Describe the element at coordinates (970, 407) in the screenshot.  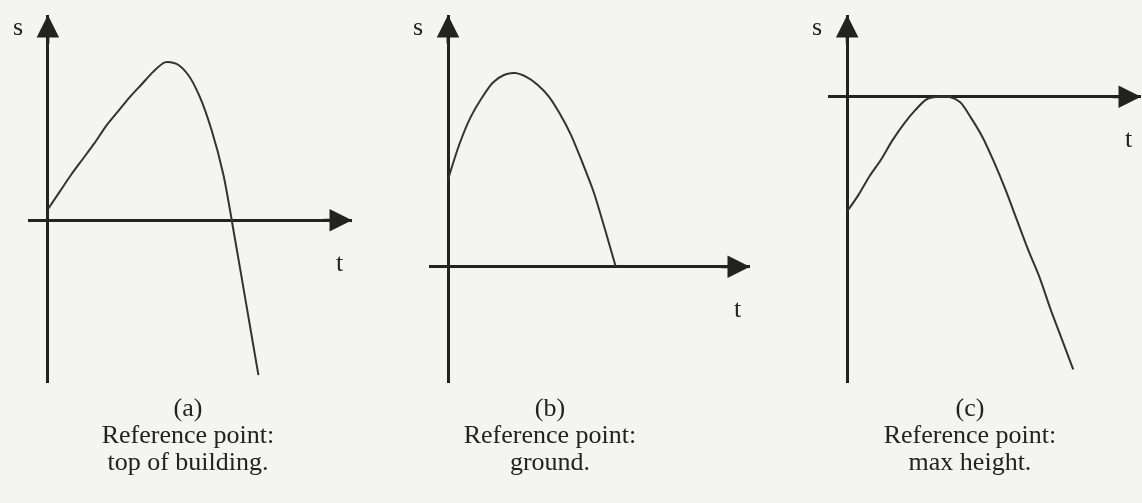
I see `text: (c)` at that location.